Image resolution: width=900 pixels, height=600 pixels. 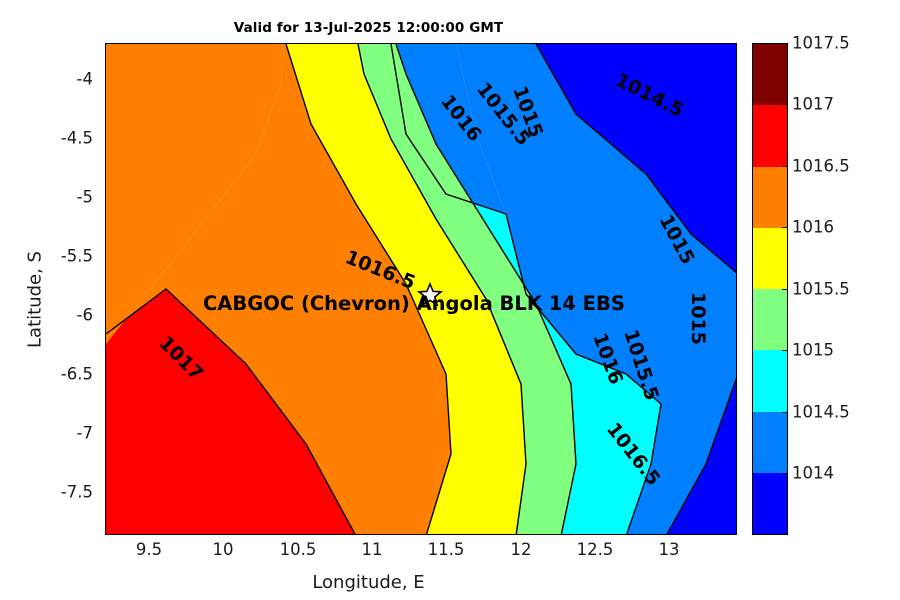 What do you see at coordinates (76, 256) in the screenshot?
I see `y-tick-label: -5.5` at bounding box center [76, 256].